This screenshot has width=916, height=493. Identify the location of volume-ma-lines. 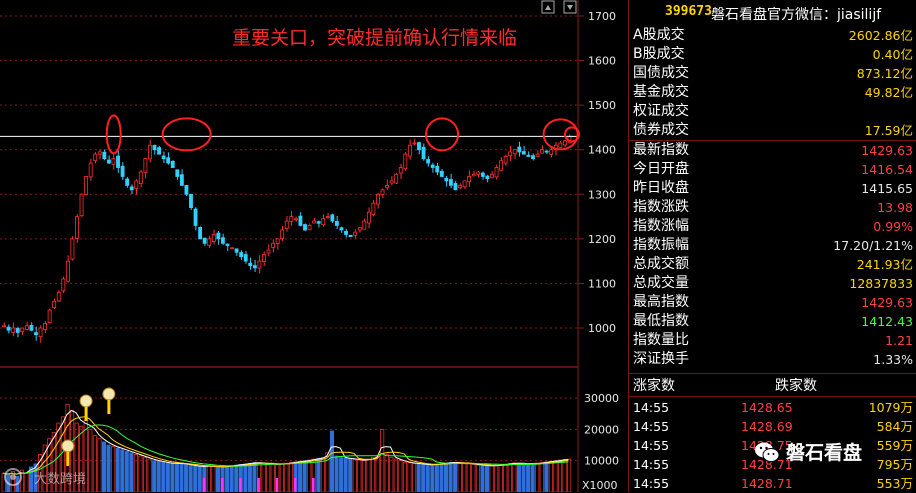
(285, 442).